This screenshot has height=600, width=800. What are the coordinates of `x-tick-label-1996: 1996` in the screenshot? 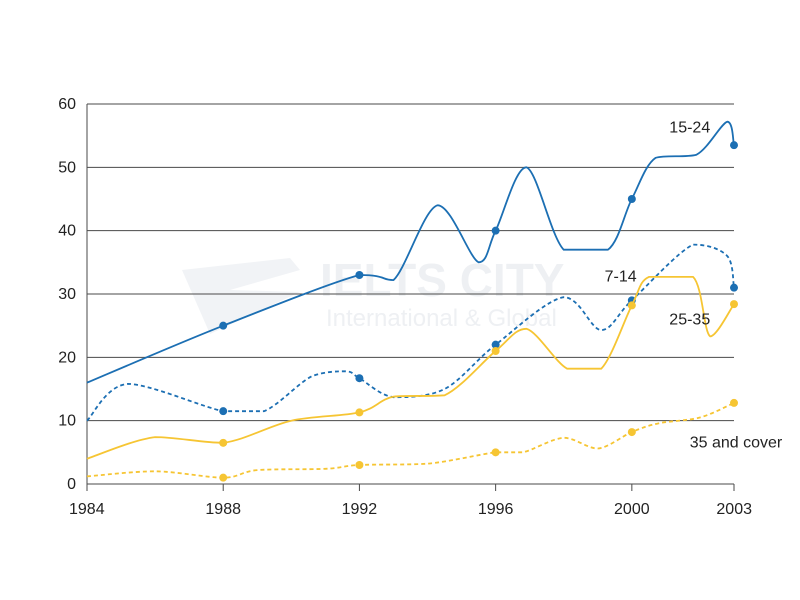 It's located at (496, 509).